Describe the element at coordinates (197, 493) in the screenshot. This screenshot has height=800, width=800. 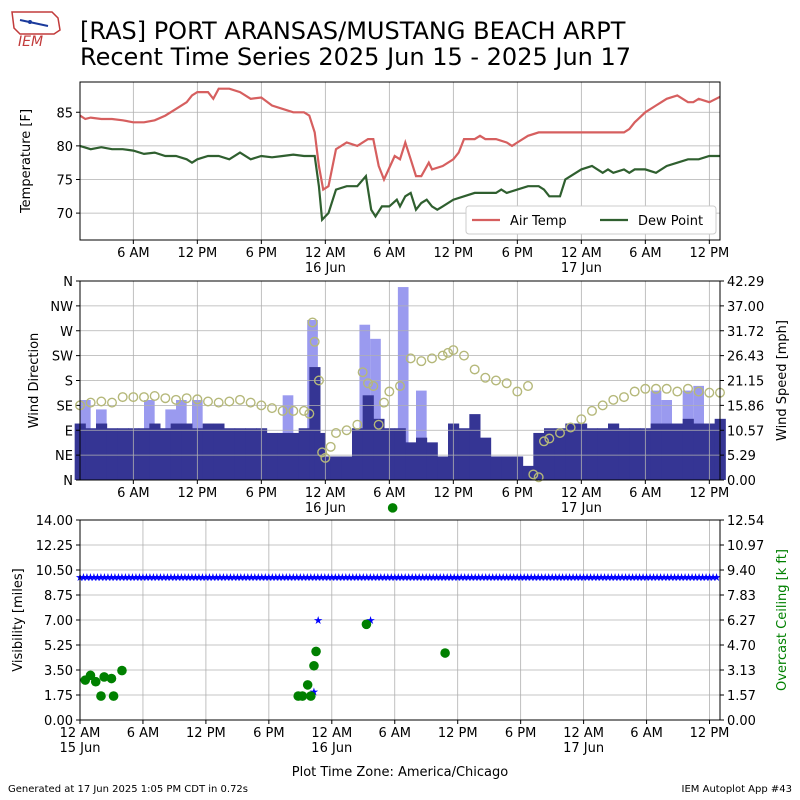
I see `wind-xtick-label: 12 PM` at that location.